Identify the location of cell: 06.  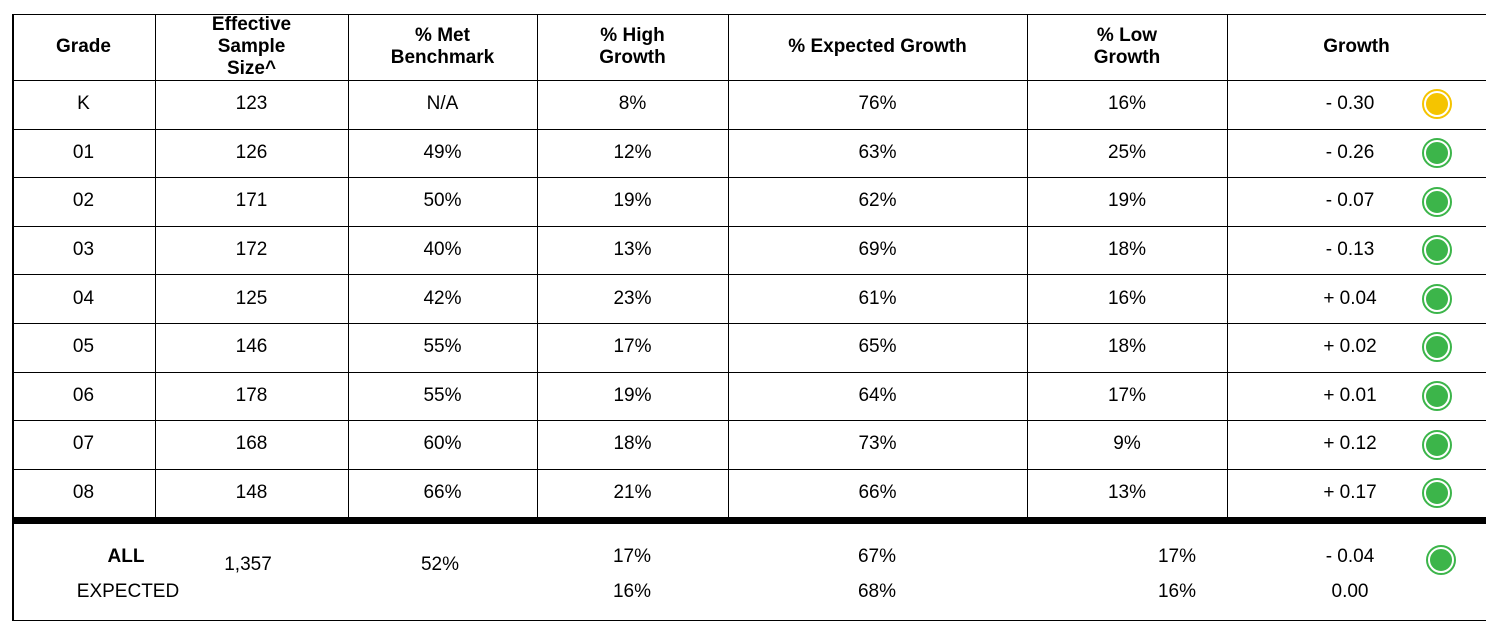
(83, 395).